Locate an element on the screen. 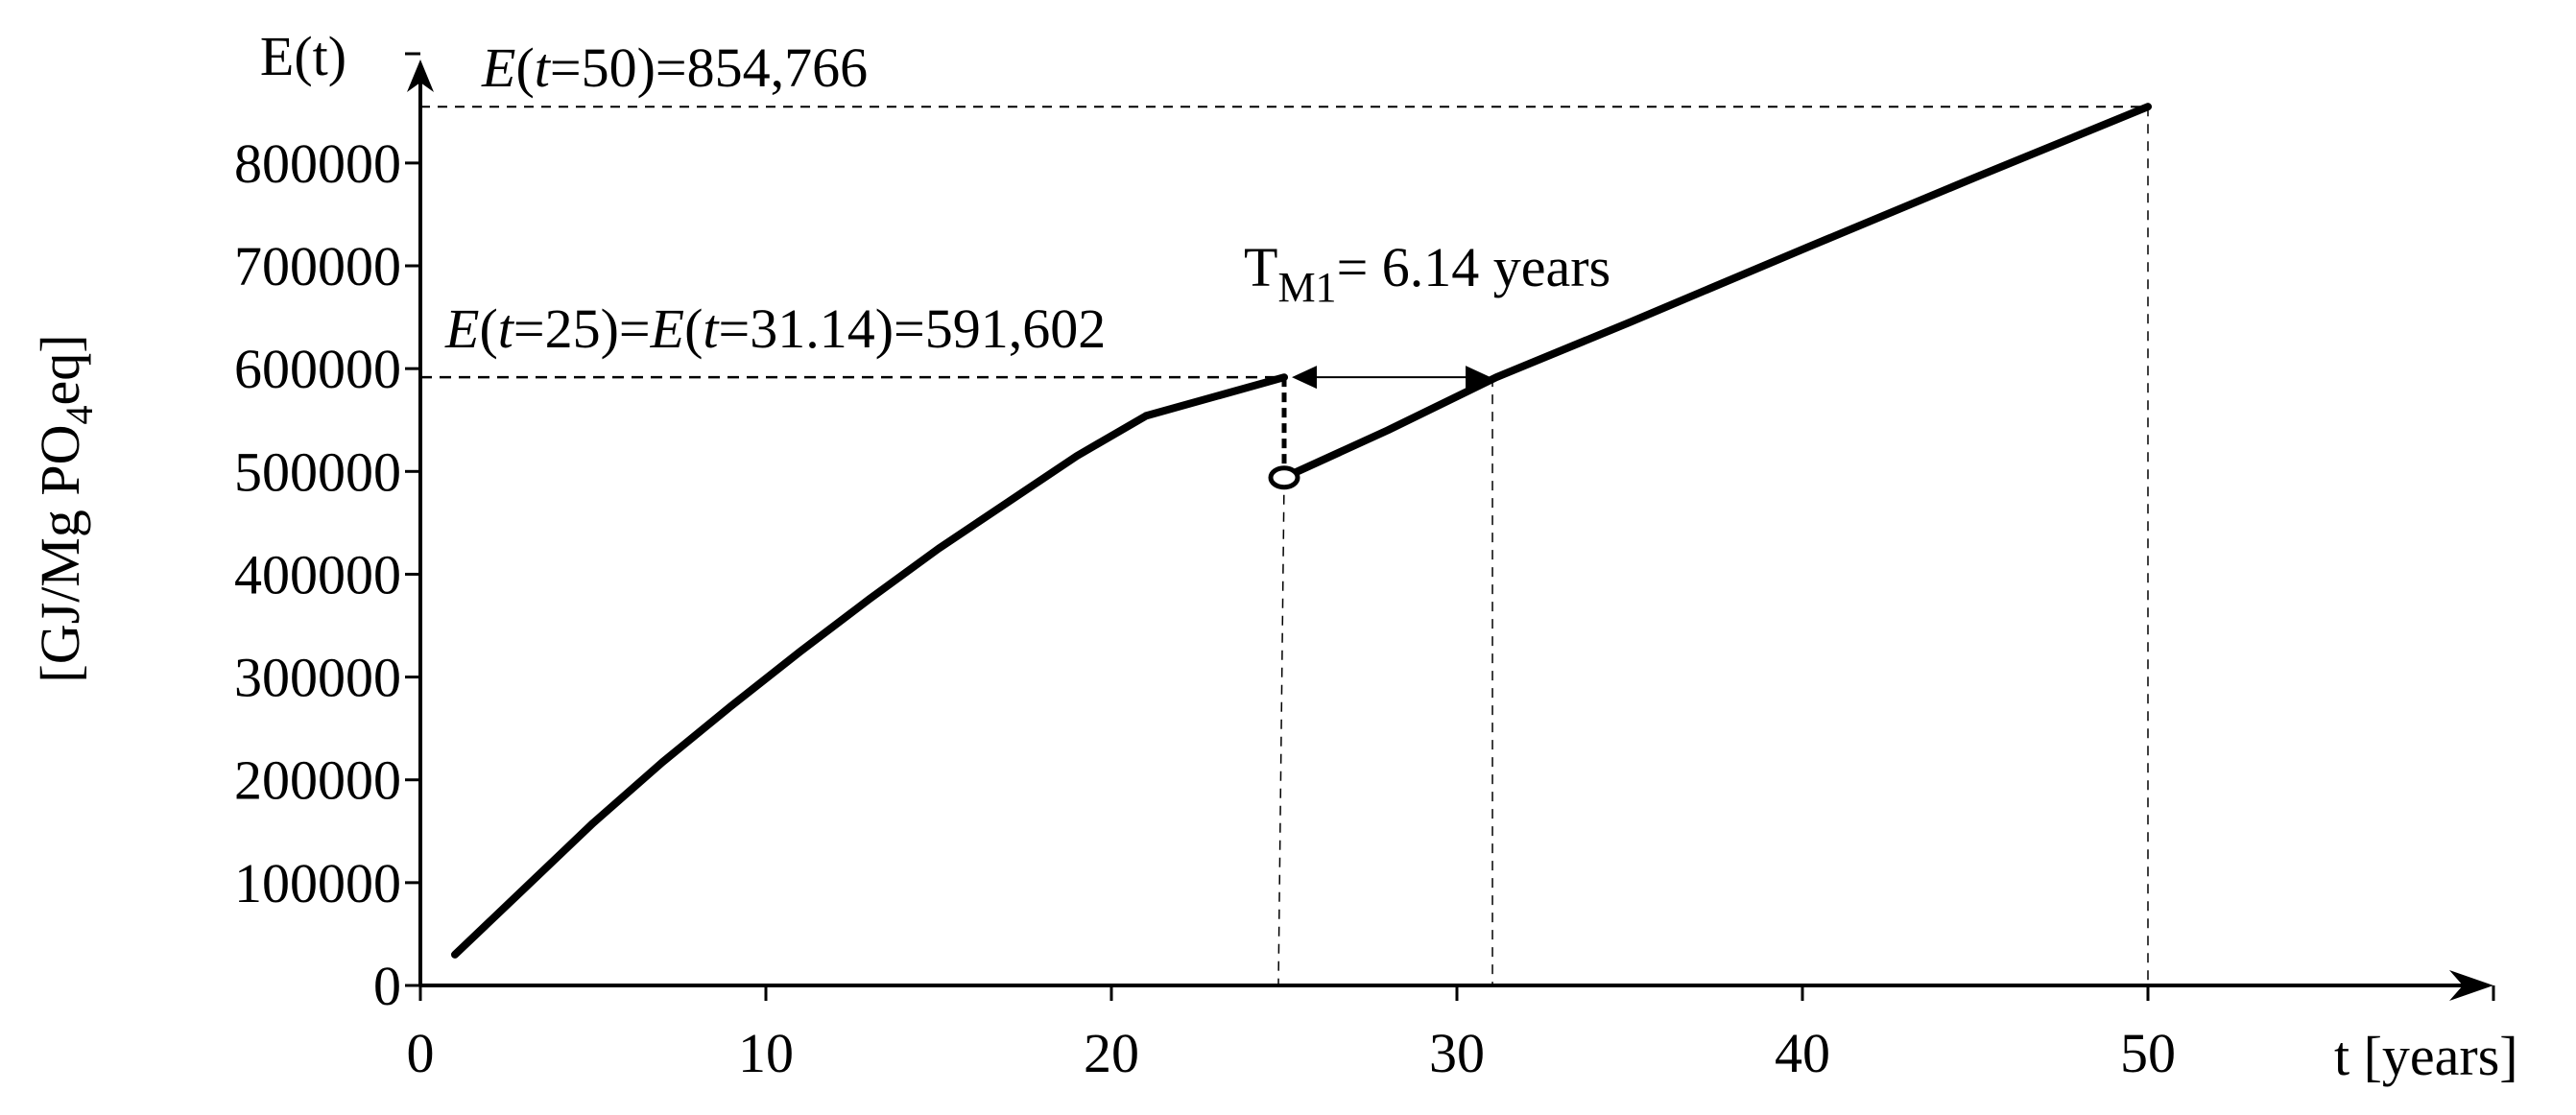 The height and width of the screenshot is (1115, 2576). x-tick-label: 0 is located at coordinates (421, 1053).